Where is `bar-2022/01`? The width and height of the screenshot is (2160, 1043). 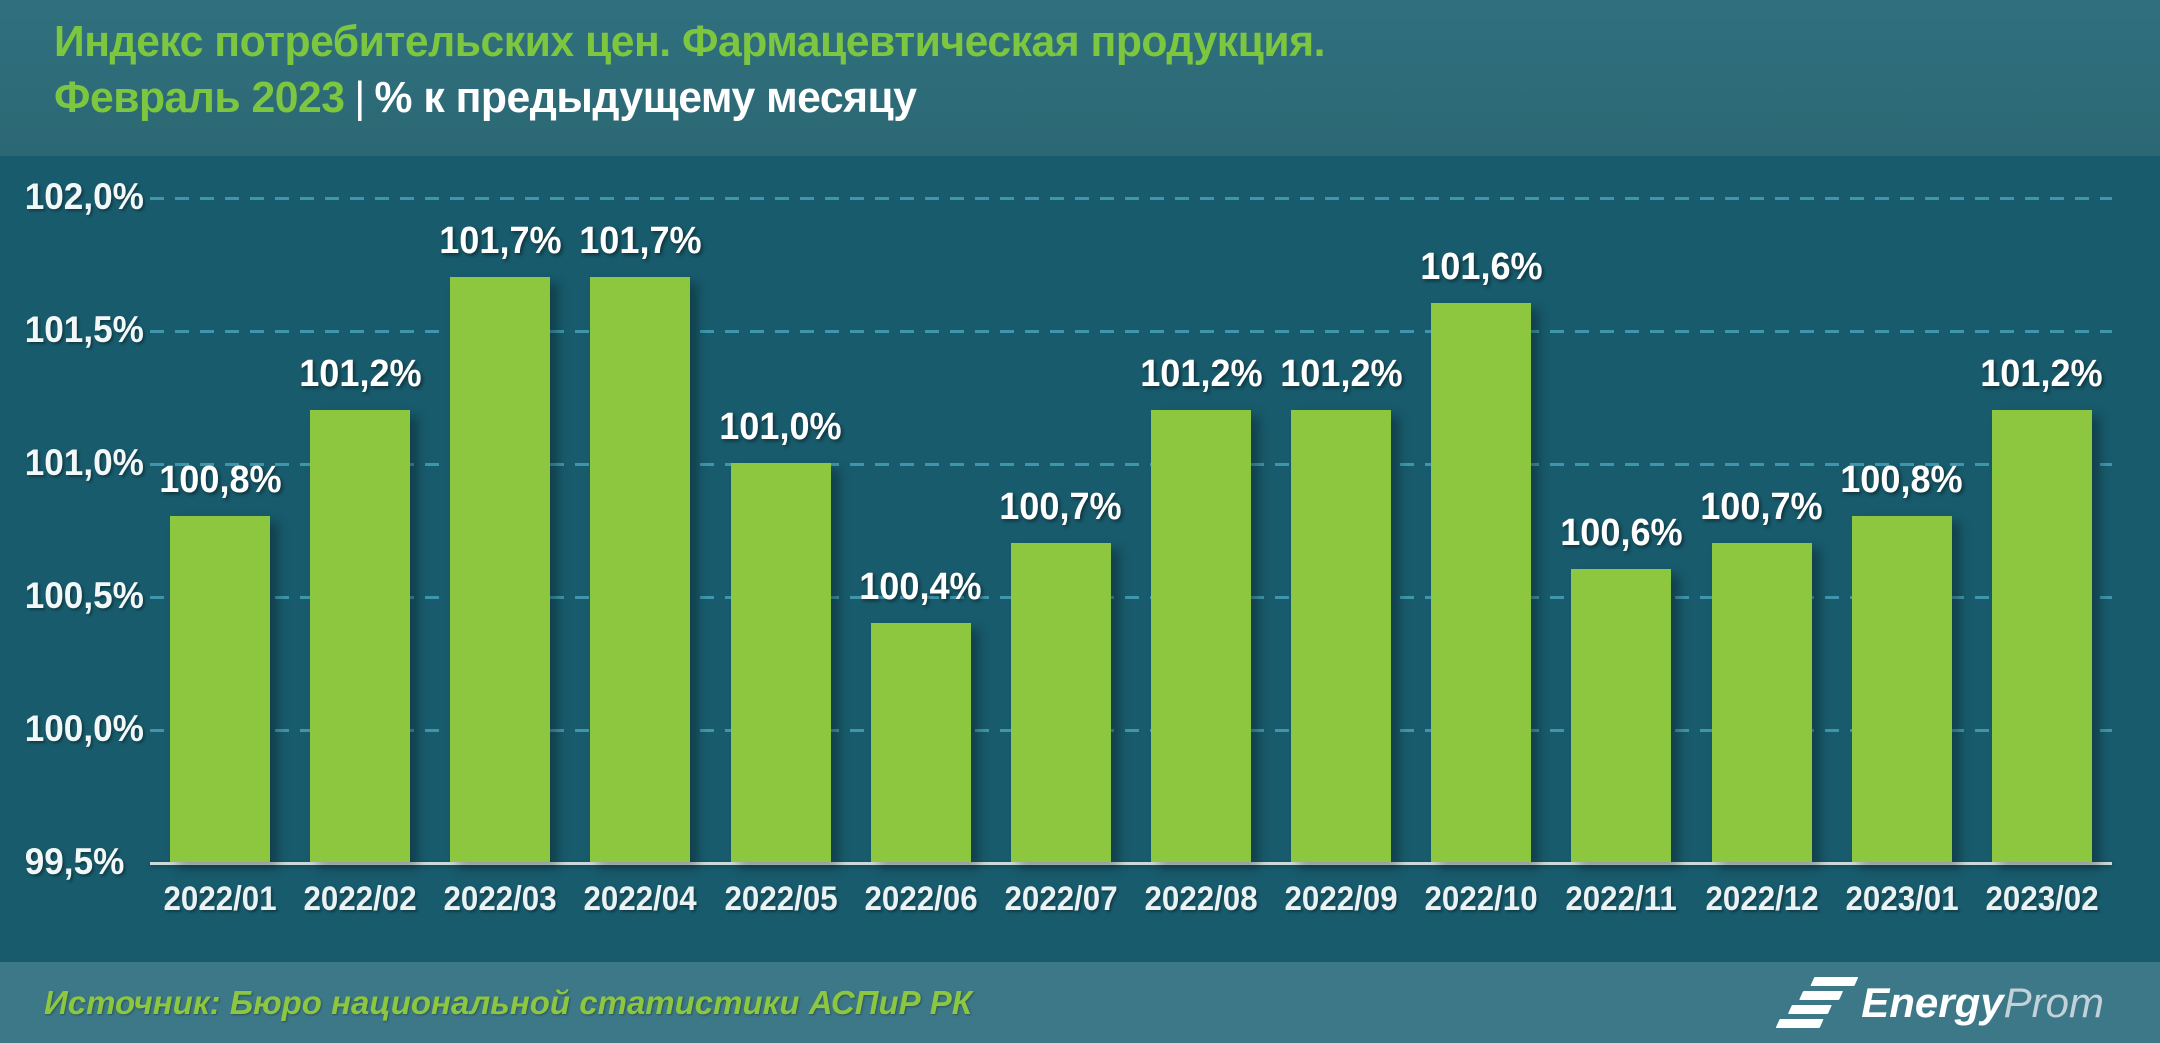
bar-2022/01 is located at coordinates (220, 689).